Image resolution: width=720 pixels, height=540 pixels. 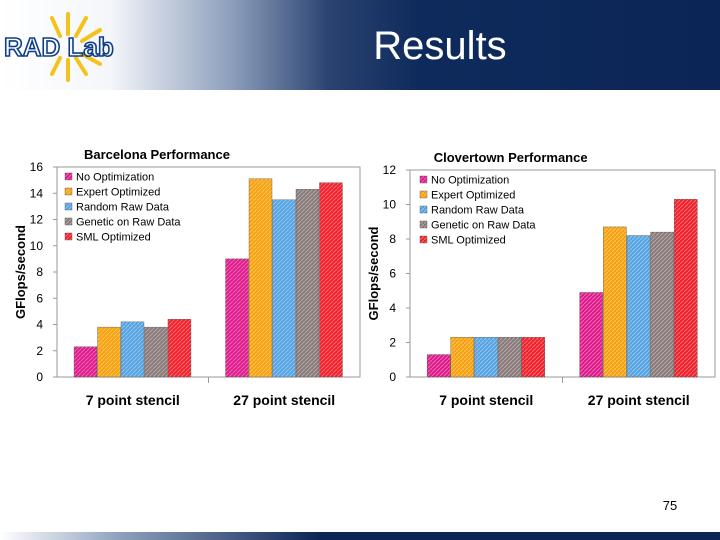 I want to click on rad-lab-logo: RAD Lab, so click(x=59, y=47).